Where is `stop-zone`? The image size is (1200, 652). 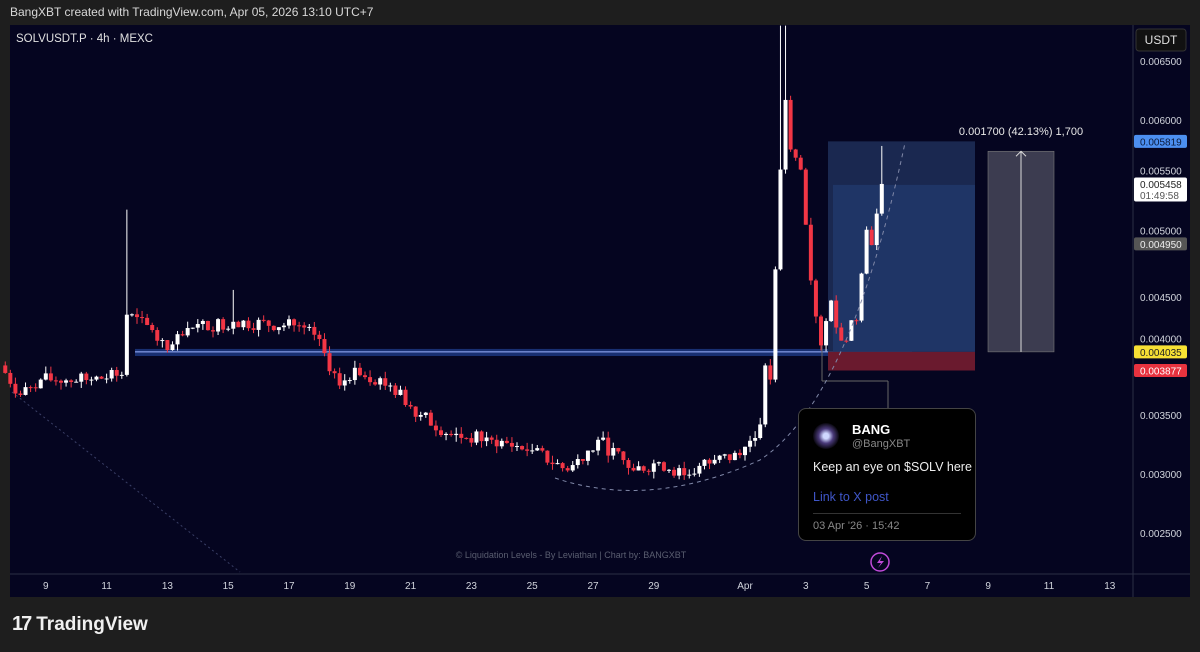
stop-zone is located at coordinates (901, 361).